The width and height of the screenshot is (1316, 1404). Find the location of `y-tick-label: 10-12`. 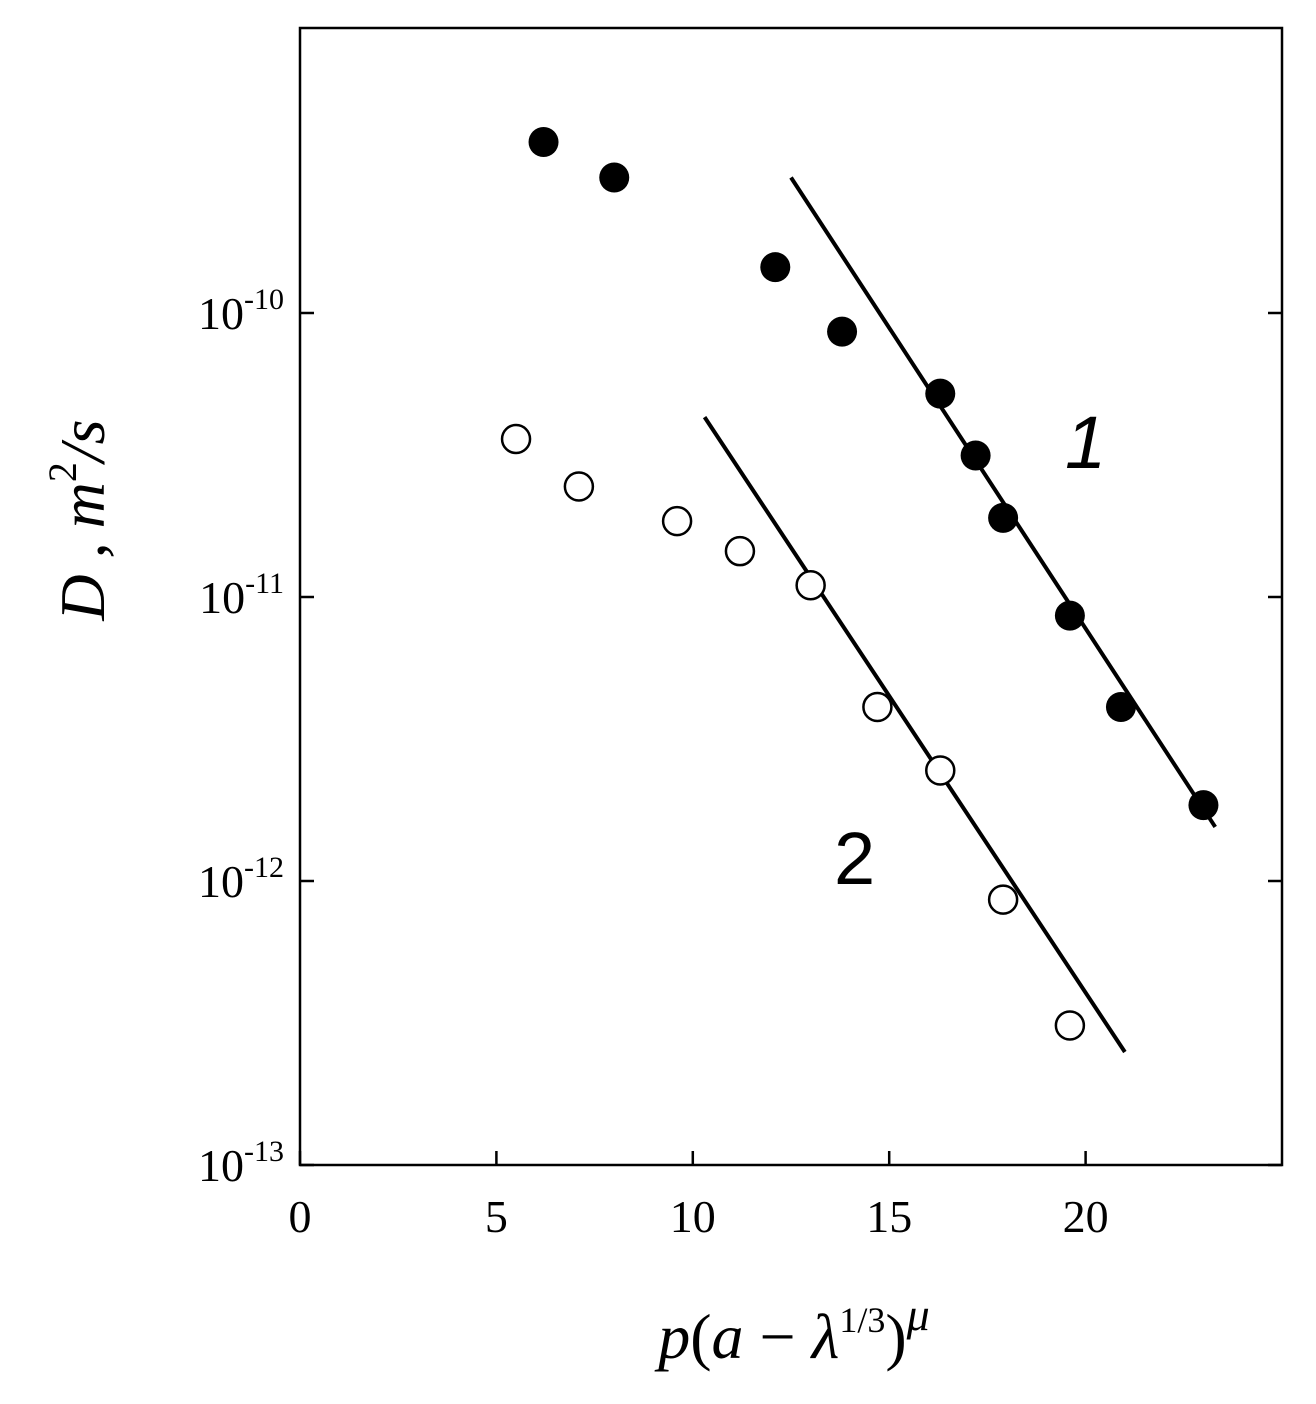

y-tick-label: 10-12 is located at coordinates (241, 879).